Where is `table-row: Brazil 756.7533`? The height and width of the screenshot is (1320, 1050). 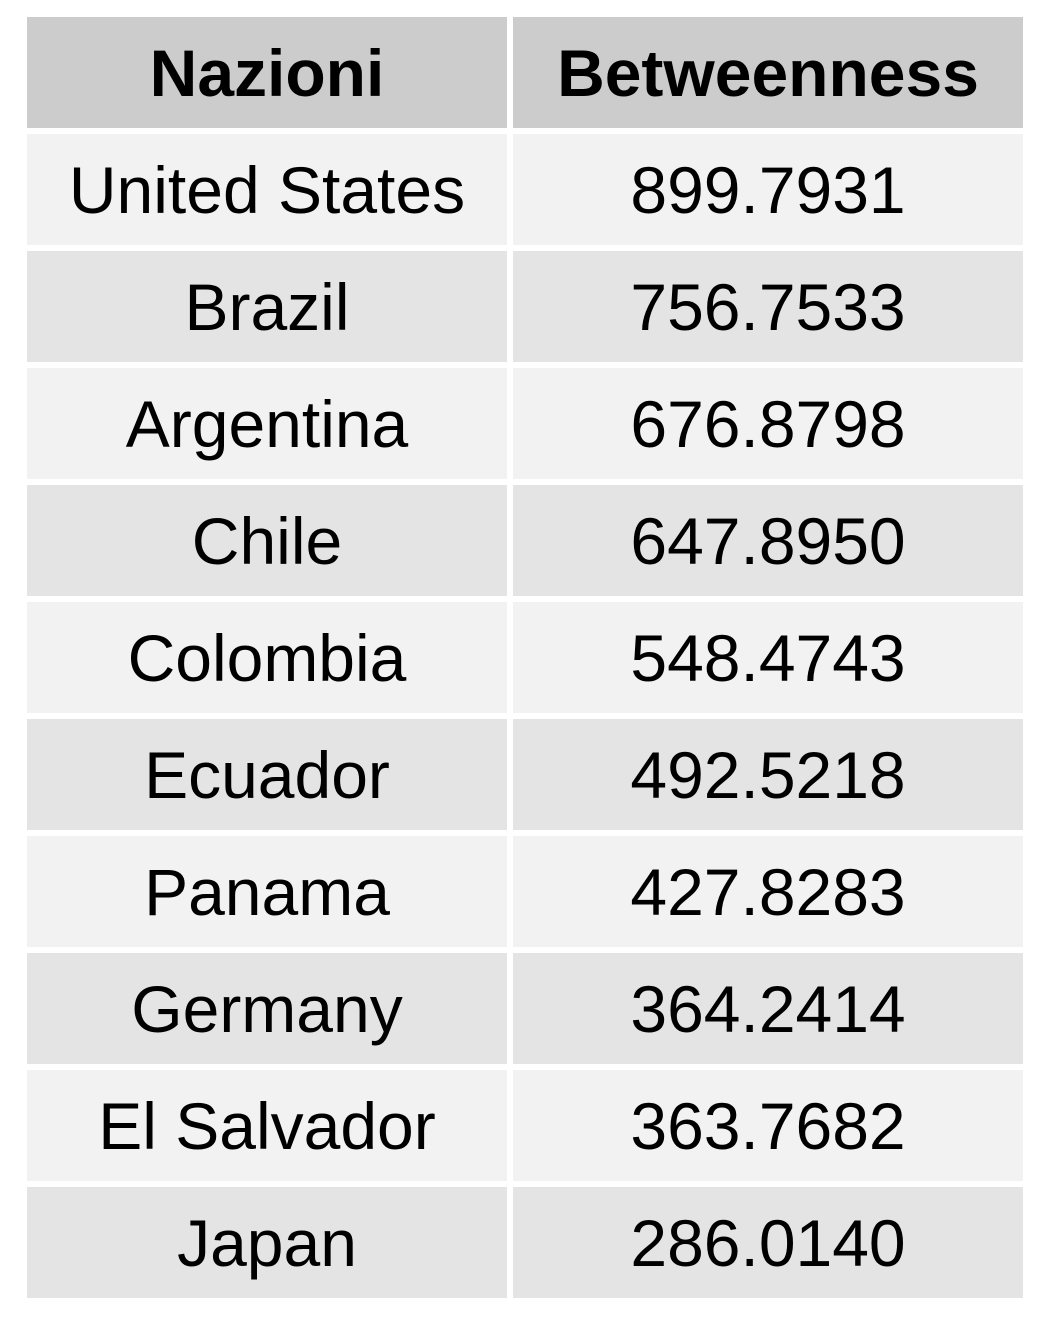
table-row: Brazil 756.7533 is located at coordinates (525, 303).